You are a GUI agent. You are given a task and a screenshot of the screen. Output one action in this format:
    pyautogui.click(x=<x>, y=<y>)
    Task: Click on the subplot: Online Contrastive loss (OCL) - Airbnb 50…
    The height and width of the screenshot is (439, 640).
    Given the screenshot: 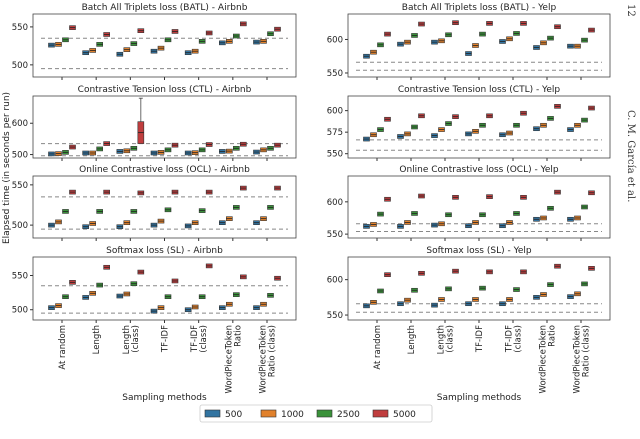 What is the action you would take?
    pyautogui.click(x=154, y=203)
    